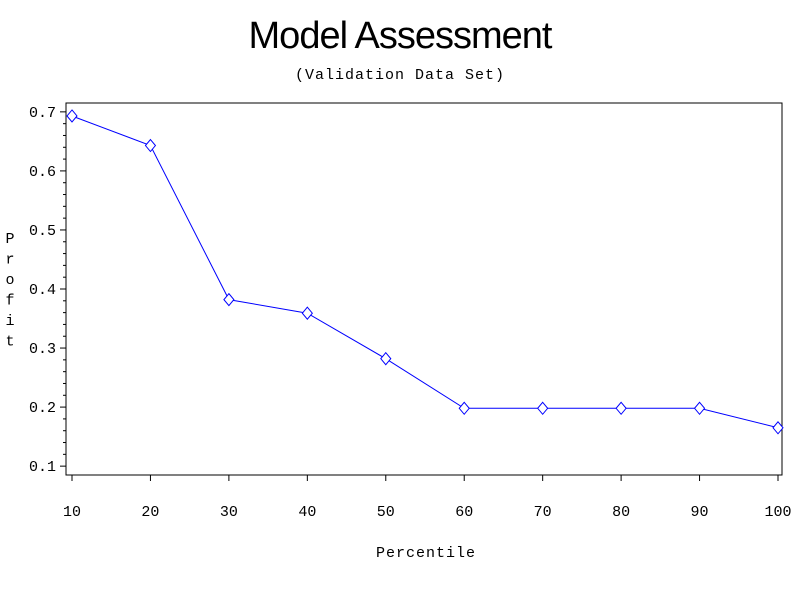  Describe the element at coordinates (427, 498) in the screenshot. I see `x-axis: 10 20 30 40 50 60 70 80 90 100` at that location.